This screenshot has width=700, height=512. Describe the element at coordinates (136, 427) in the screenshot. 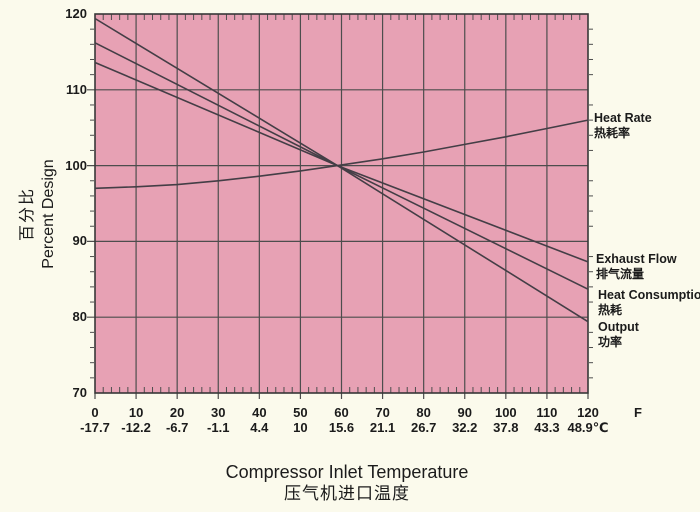

I see `x-tick-celsius-label: -12.2` at that location.